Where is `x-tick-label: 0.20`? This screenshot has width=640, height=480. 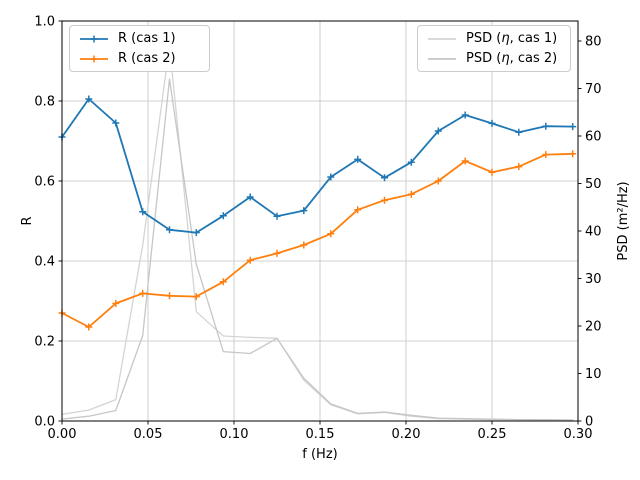 x-tick-label: 0.20 is located at coordinates (406, 434).